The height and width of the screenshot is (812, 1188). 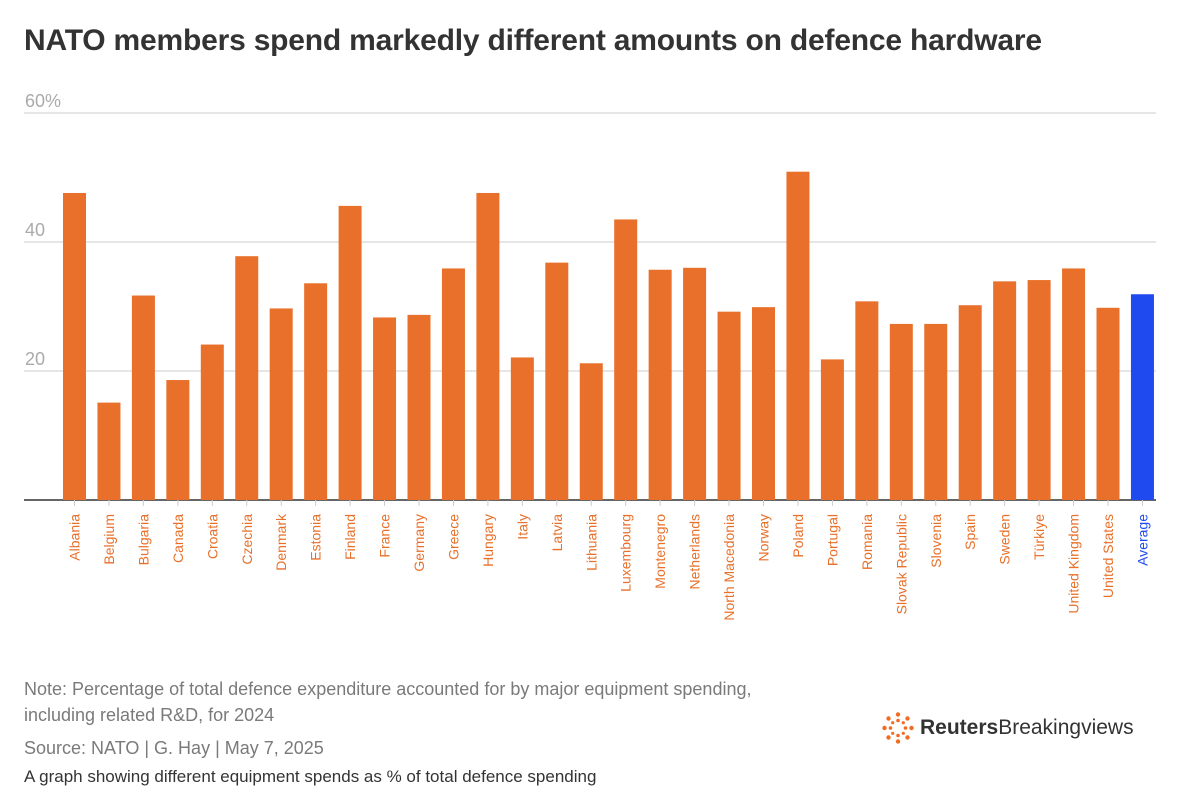 I want to click on x-tick-label: Slovenia, so click(x=936, y=541).